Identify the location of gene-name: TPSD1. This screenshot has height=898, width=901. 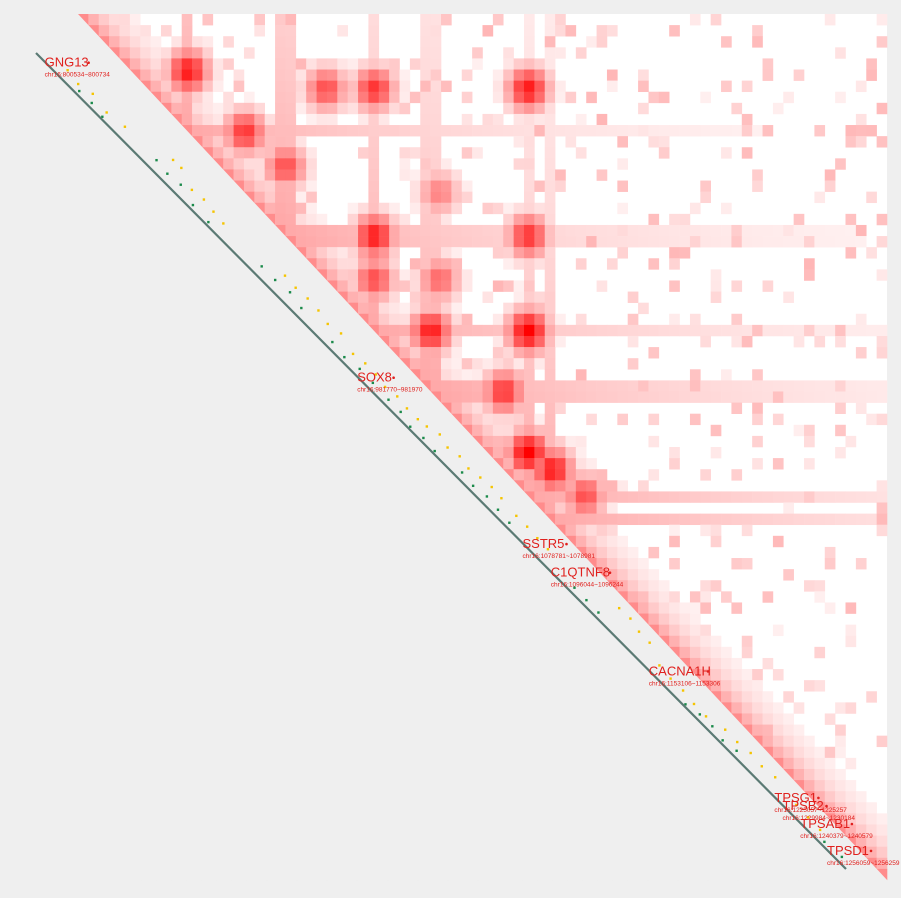
(848, 850).